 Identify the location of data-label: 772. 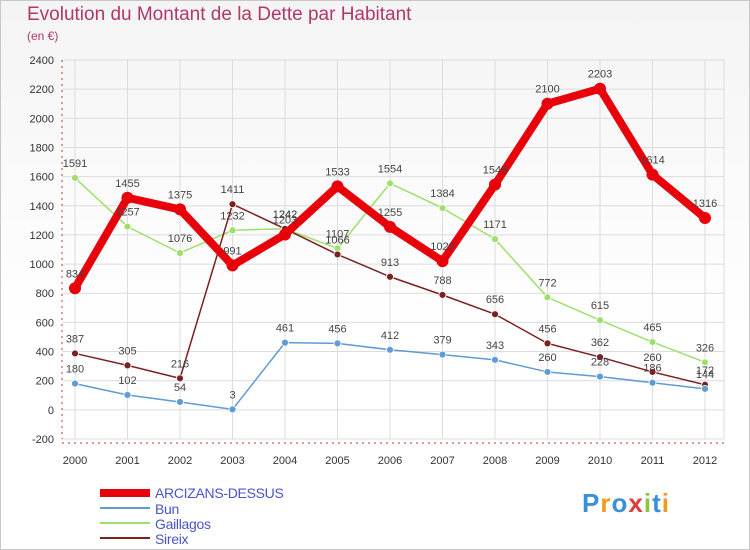
(547, 283).